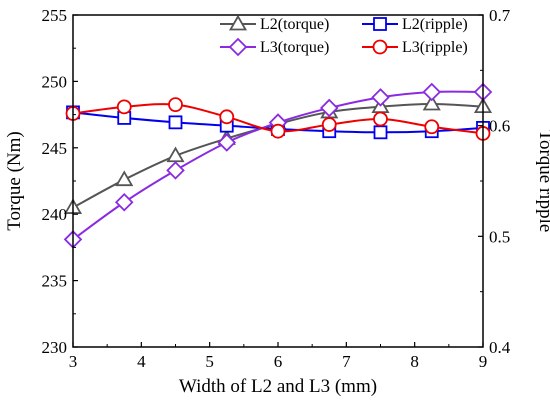  Describe the element at coordinates (414, 361) in the screenshot. I see `x-tick-label: 8` at that location.